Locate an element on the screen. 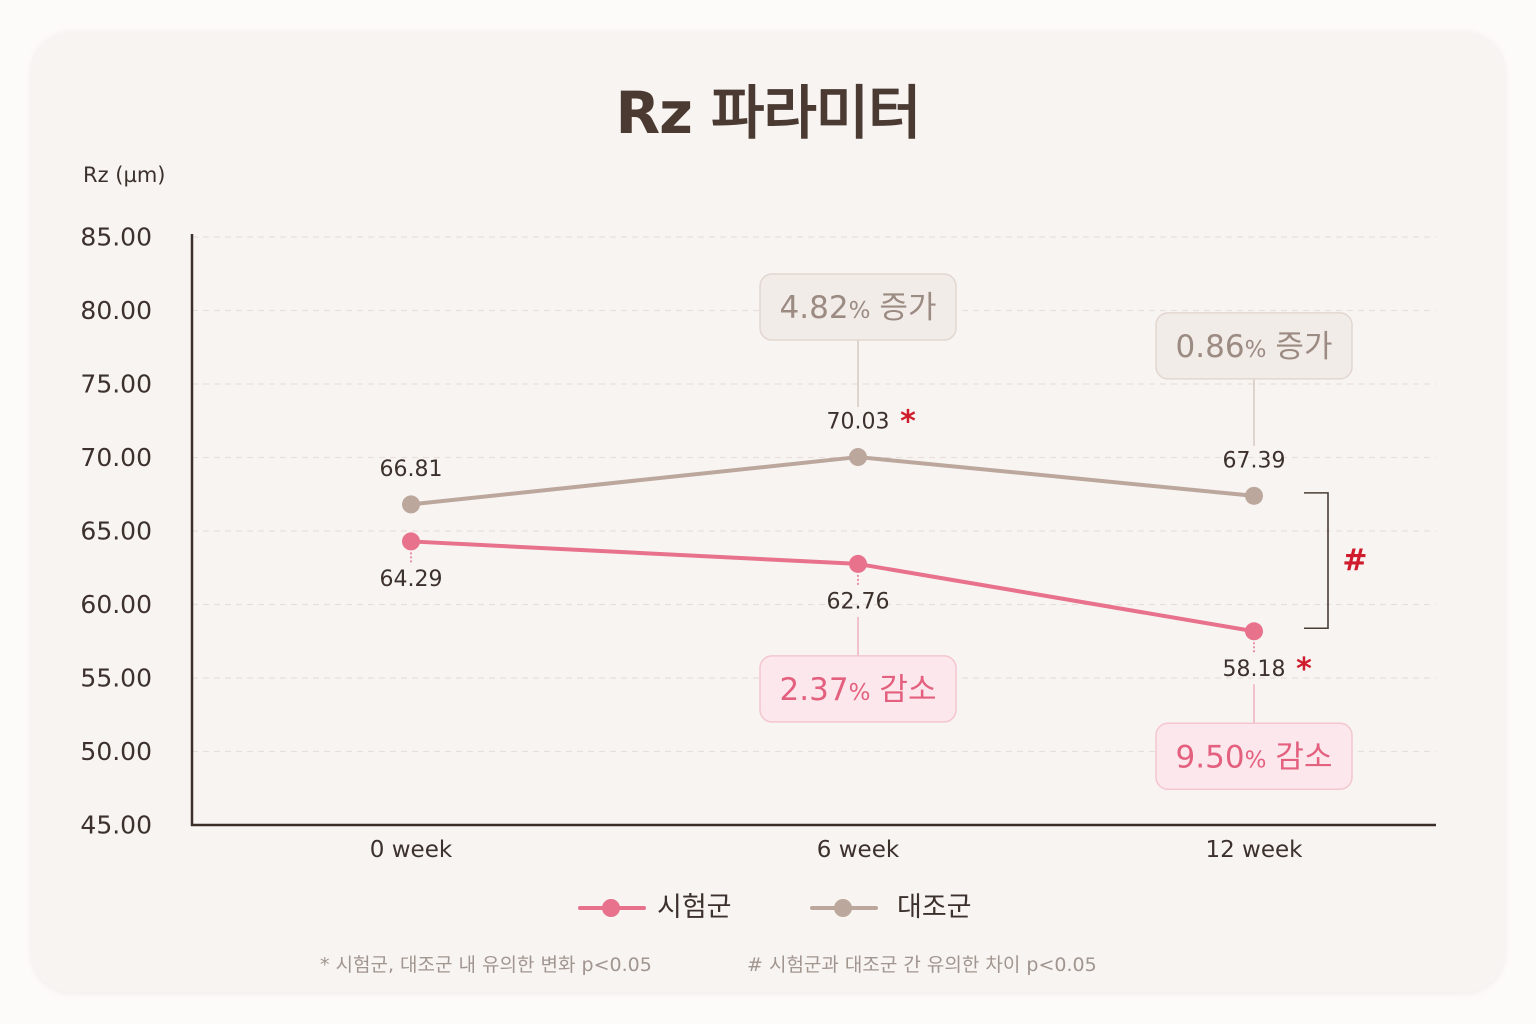  legend-label-test-group: 시험군 is located at coordinates (694, 907).